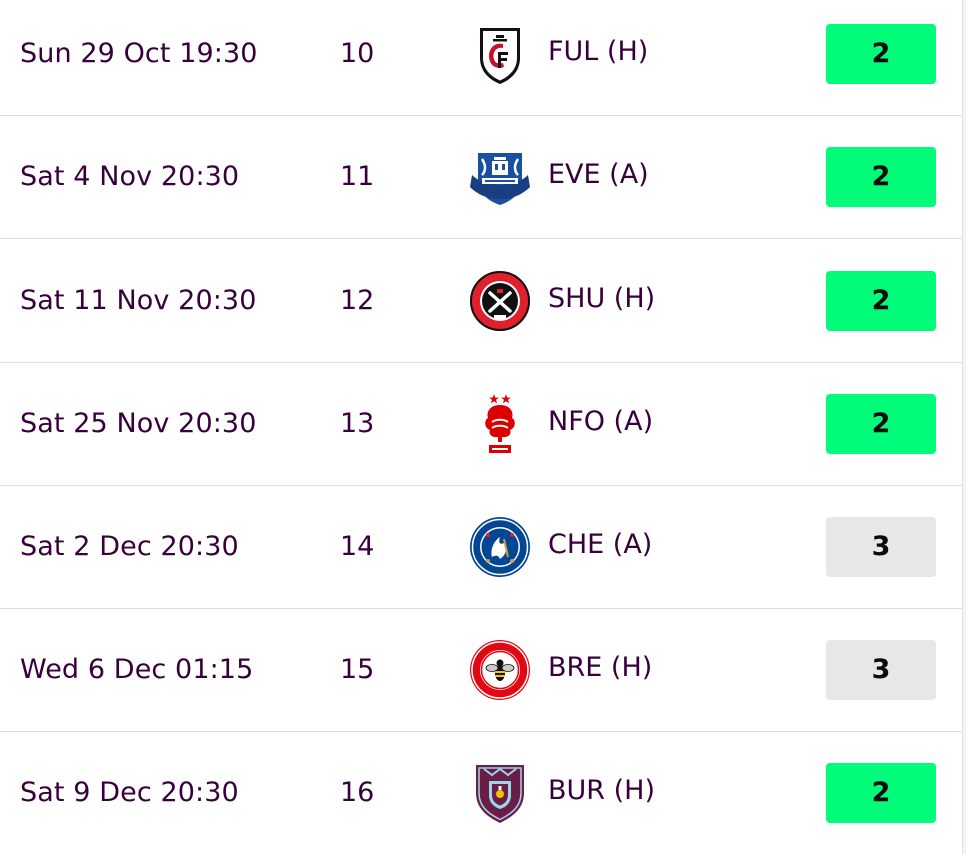 This screenshot has width=966, height=855. I want to click on fixture-row: Sat 11 Nov 20:30 12 SHU (H) 2, so click(481, 301).